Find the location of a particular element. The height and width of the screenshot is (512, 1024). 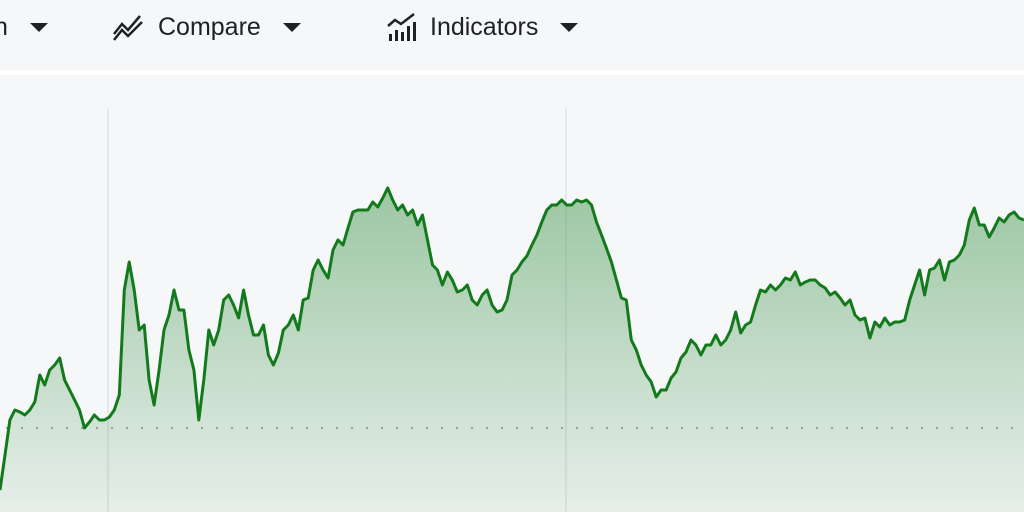

compare-lines-icon is located at coordinates (128, 28).